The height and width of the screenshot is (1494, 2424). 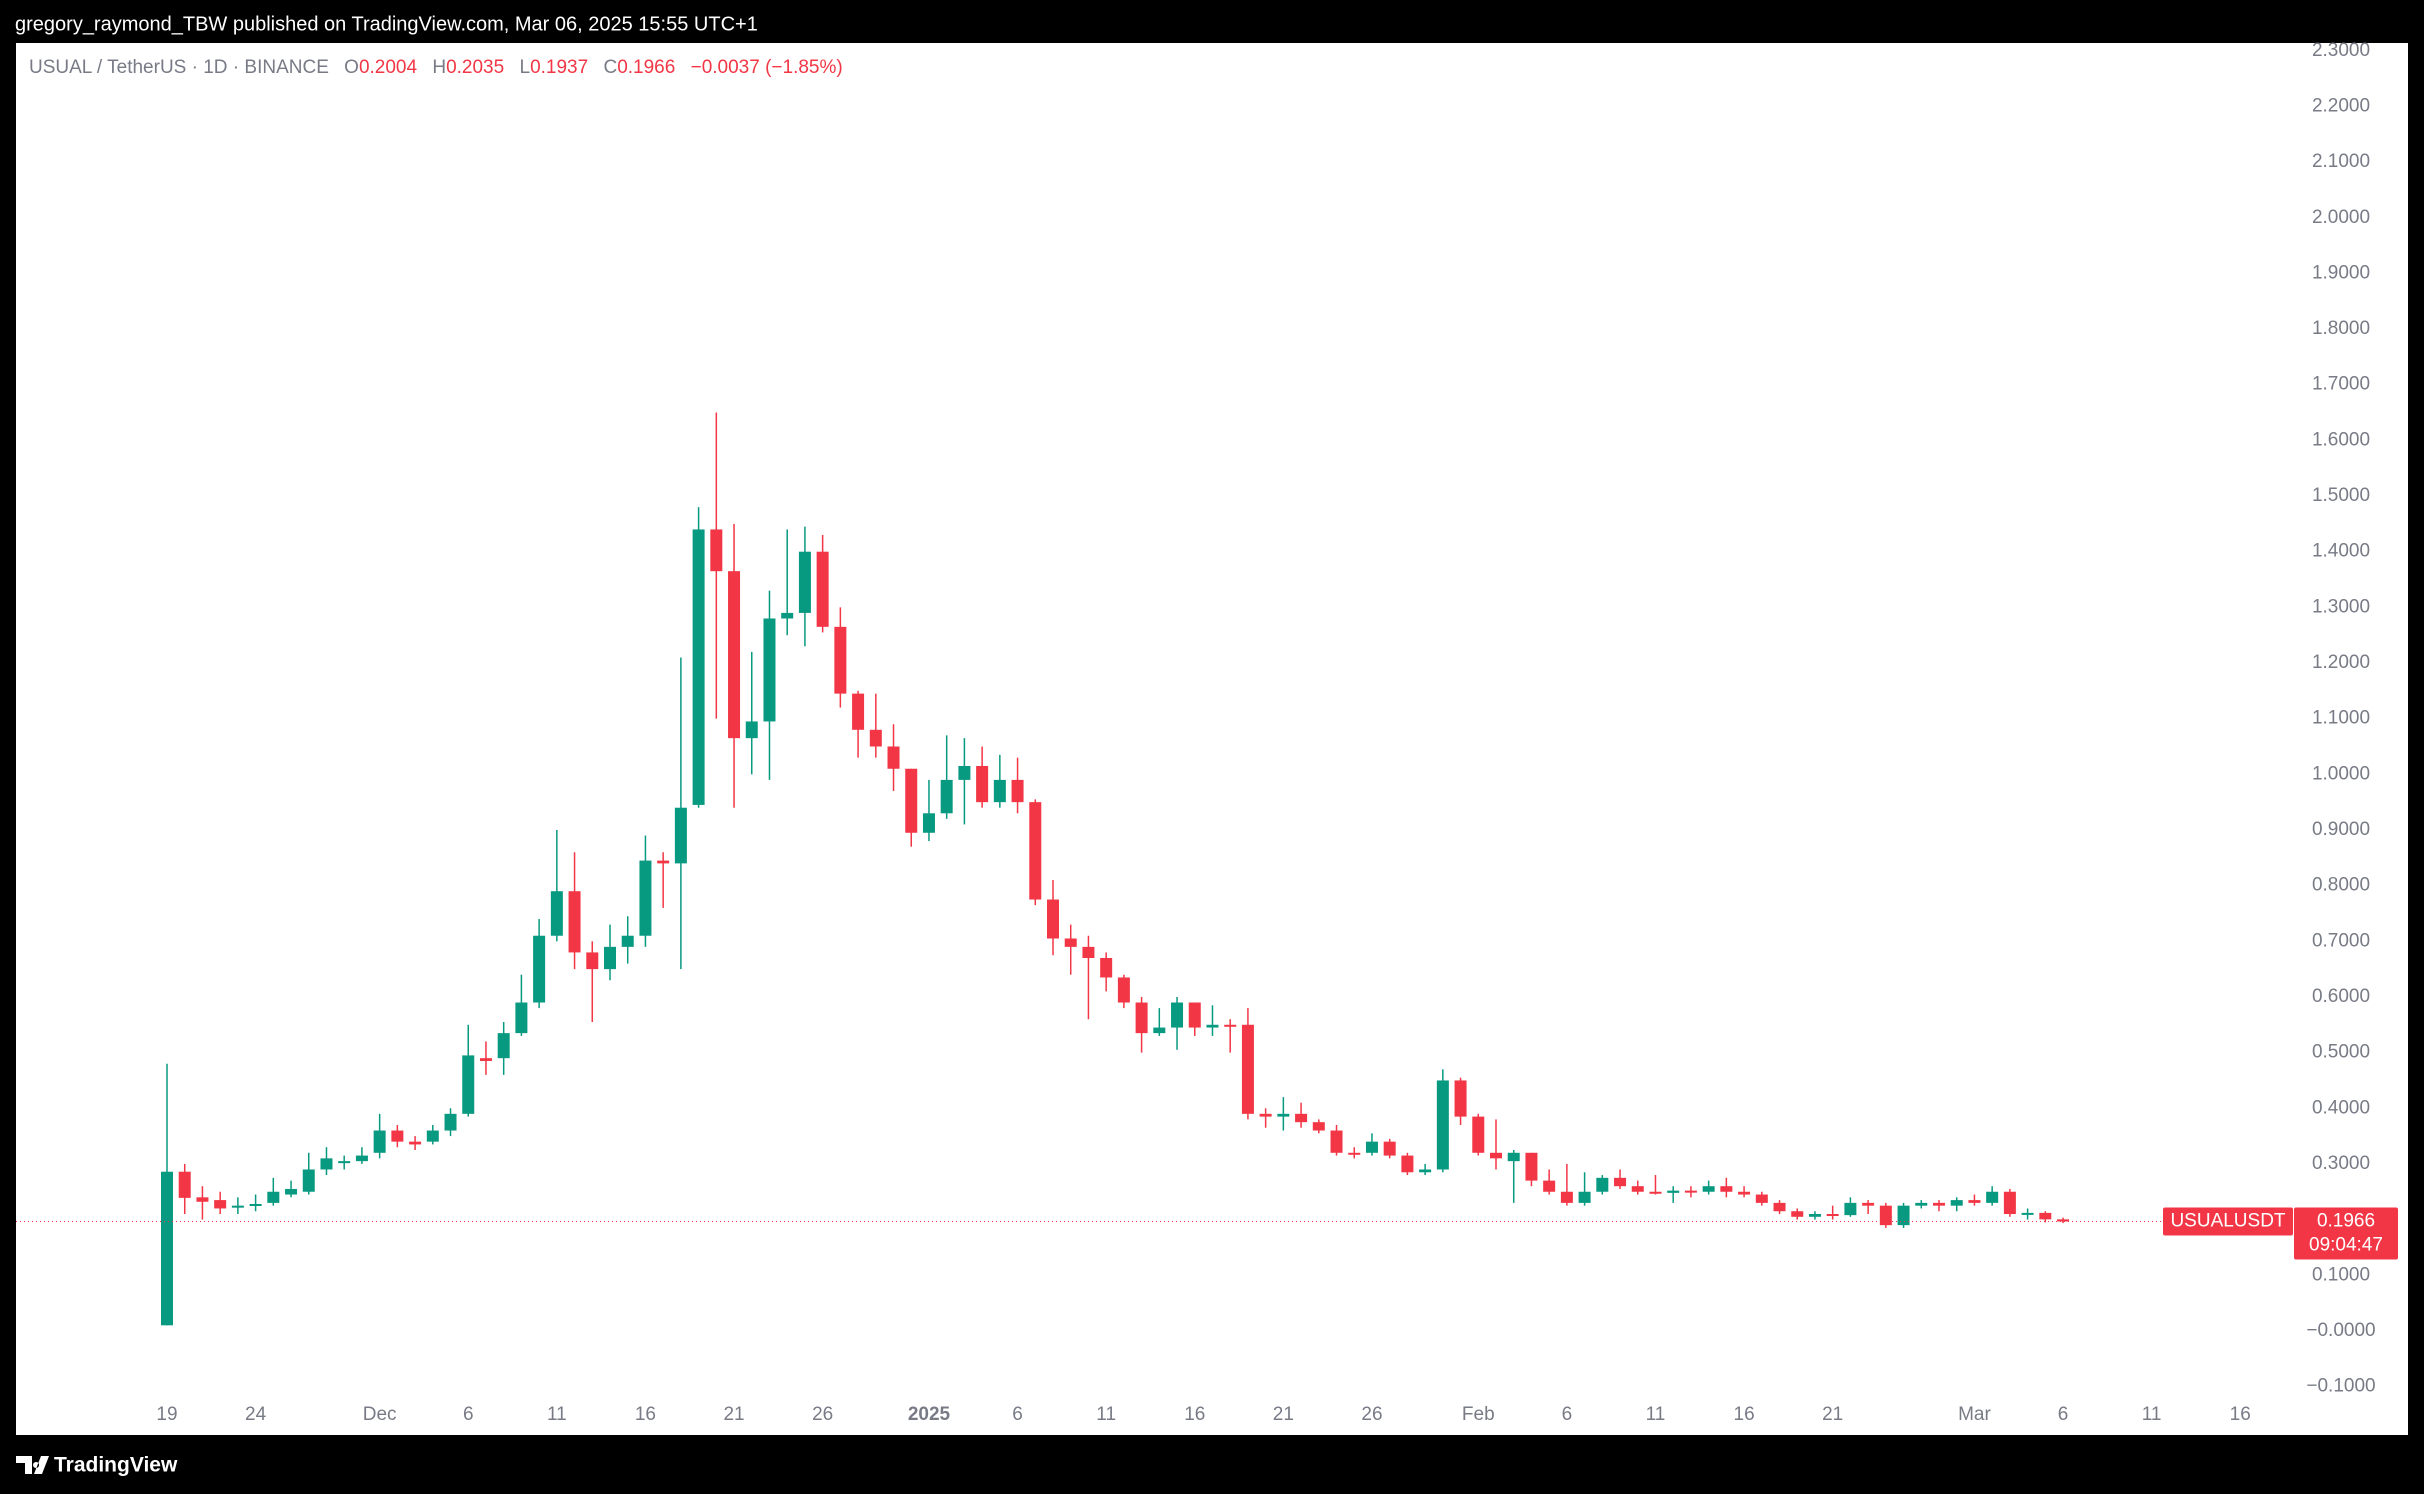 What do you see at coordinates (2346, 1244) in the screenshot?
I see `countdown: 09:04:47` at bounding box center [2346, 1244].